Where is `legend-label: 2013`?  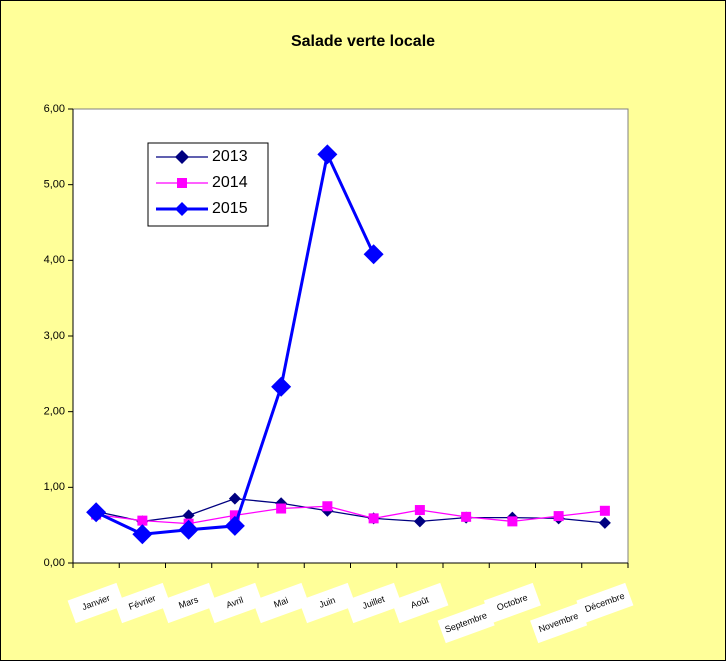 legend-label: 2013 is located at coordinates (230, 156).